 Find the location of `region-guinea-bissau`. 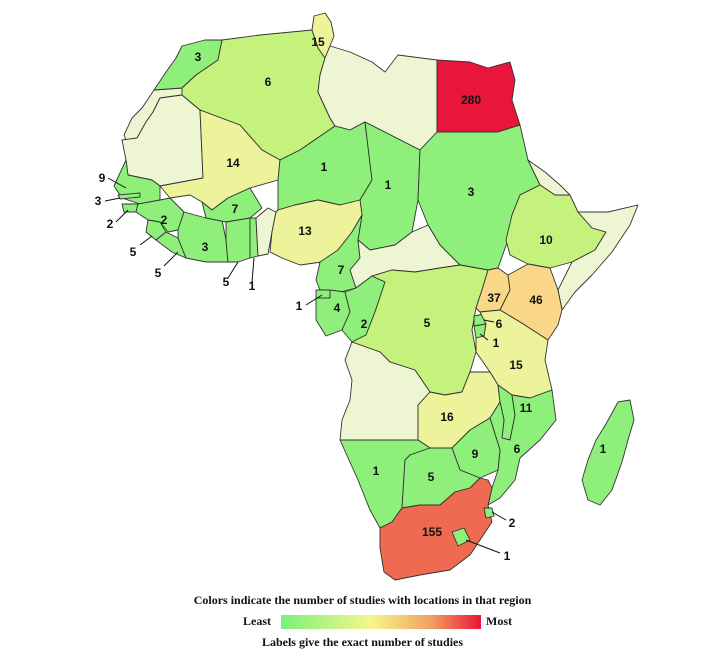

region-guinea-bissau is located at coordinates (130, 208).